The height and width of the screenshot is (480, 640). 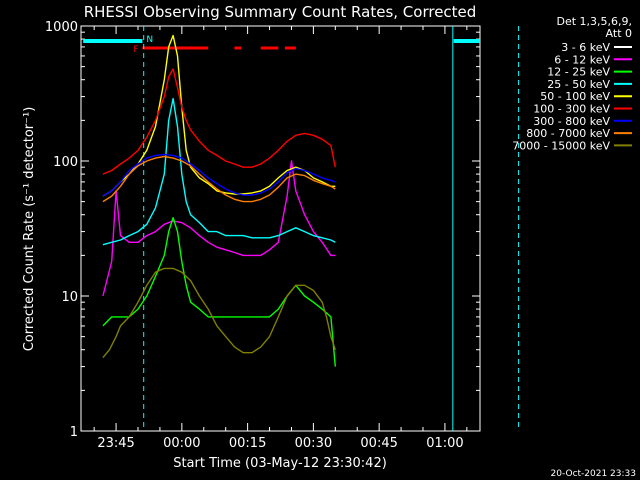 What do you see at coordinates (444, 443) in the screenshot?
I see `x-tick-label: 01:00` at bounding box center [444, 443].